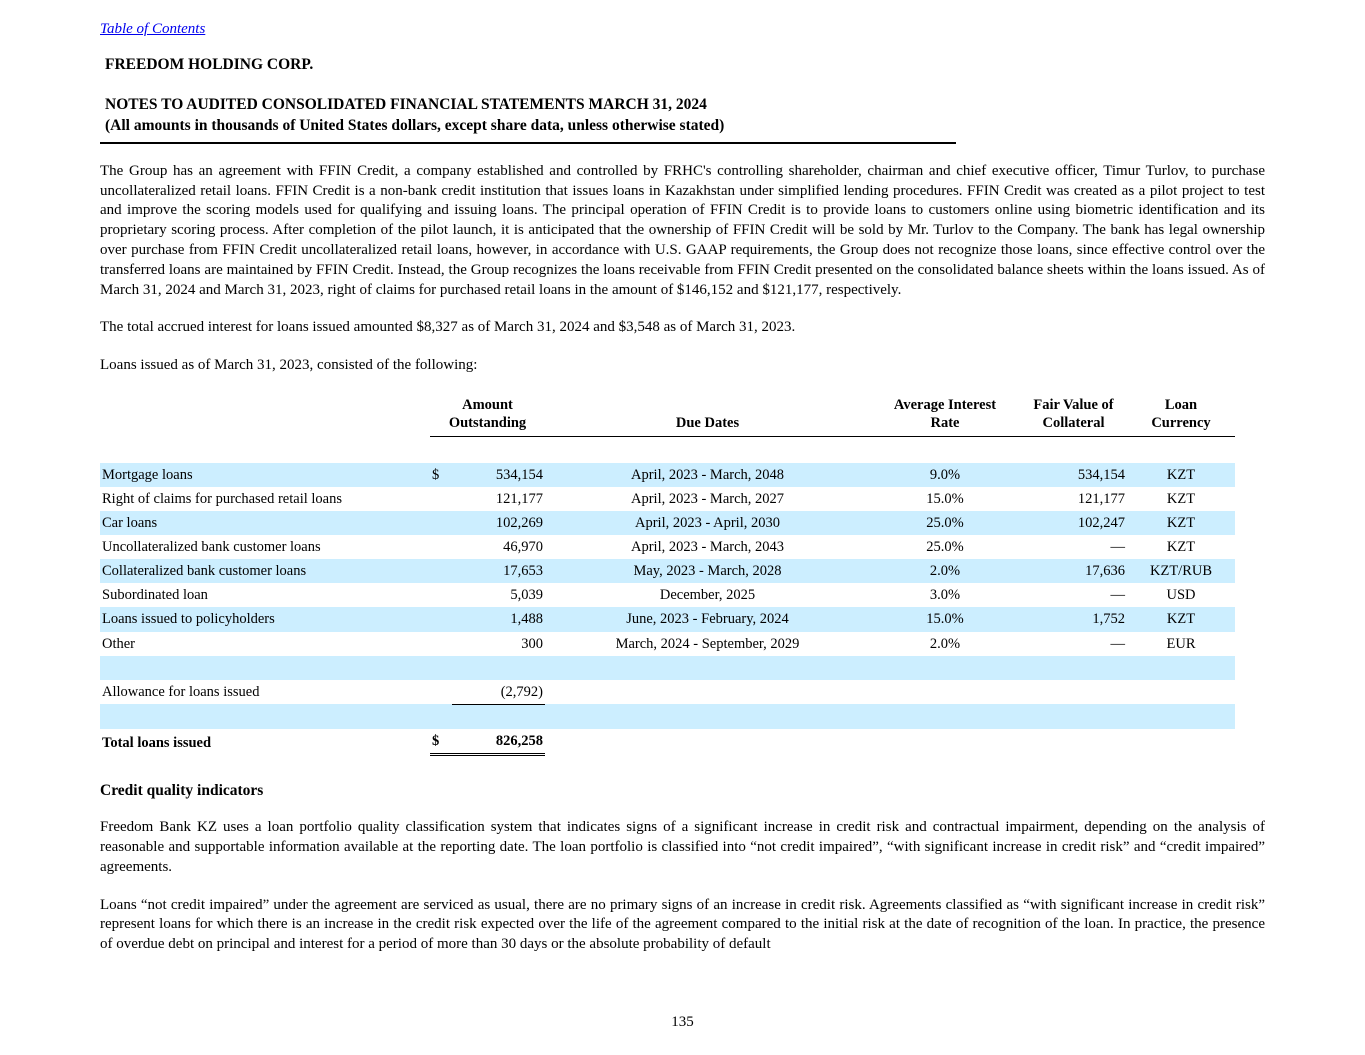 Image resolution: width=1365 pixels, height=1055 pixels. I want to click on amount-outstanding-cell: 5,039, so click(526, 595).